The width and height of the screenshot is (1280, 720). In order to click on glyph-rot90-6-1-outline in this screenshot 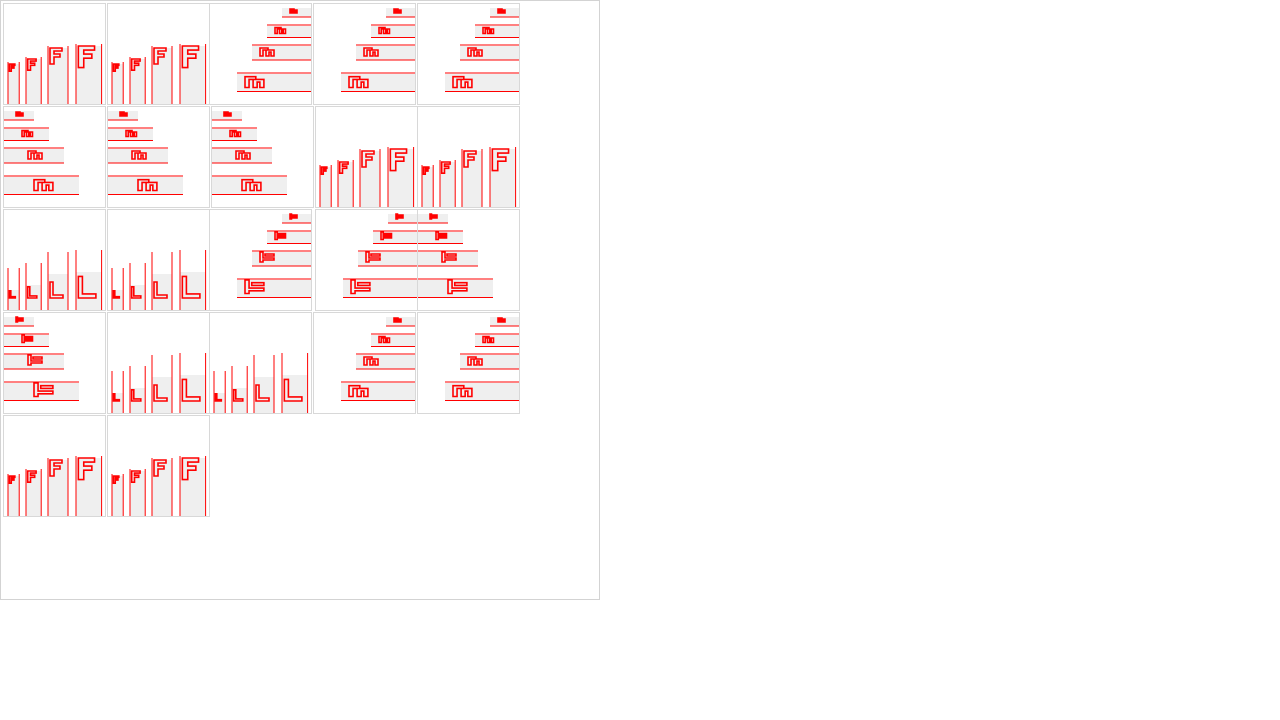, I will do `click(131, 133)`.